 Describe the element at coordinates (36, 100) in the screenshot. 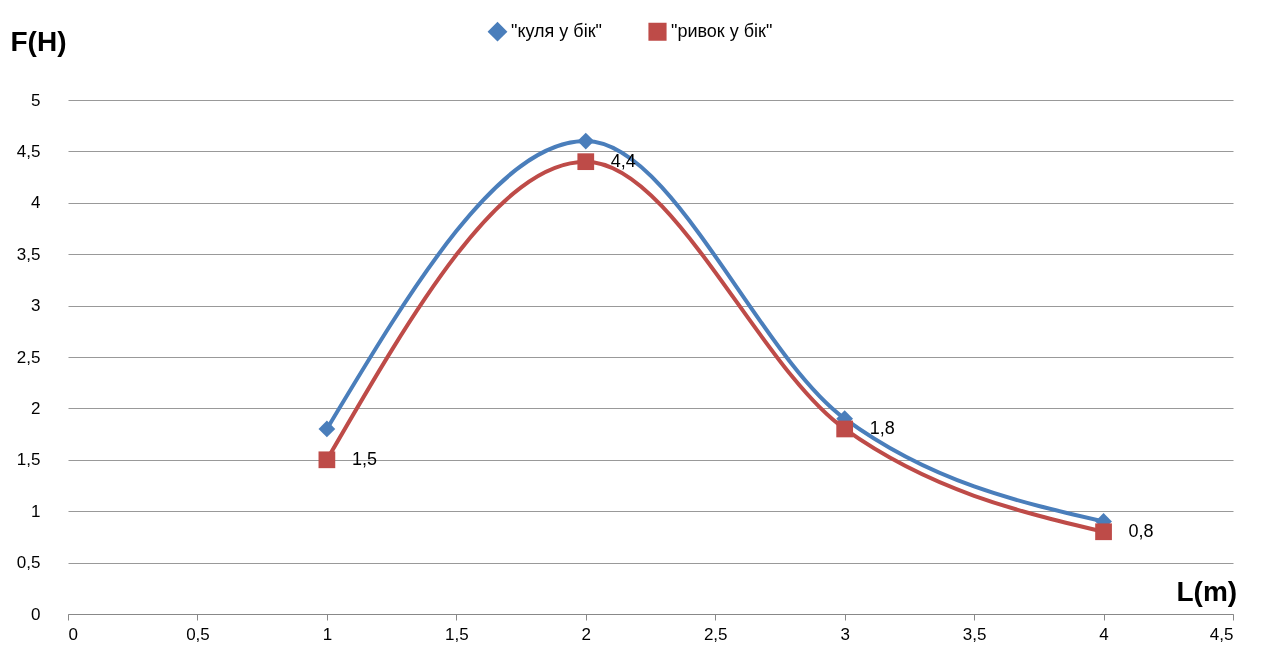

I see `y-tick-label: 5` at that location.